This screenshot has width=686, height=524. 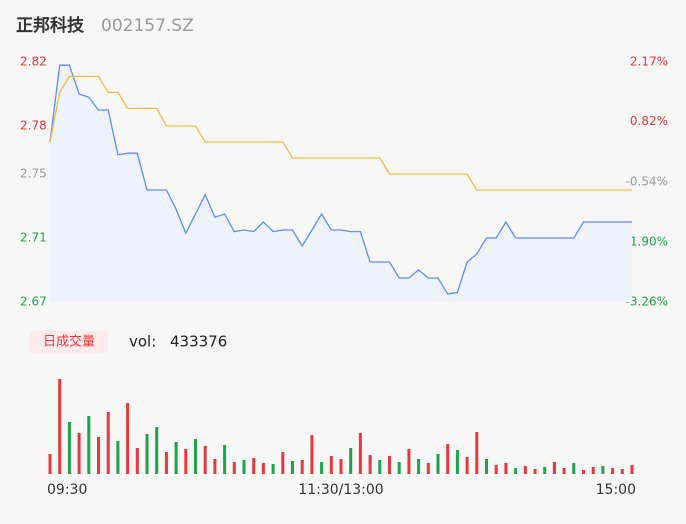 What do you see at coordinates (647, 241) in the screenshot?
I see `y2-tick-label: -1.90%` at bounding box center [647, 241].